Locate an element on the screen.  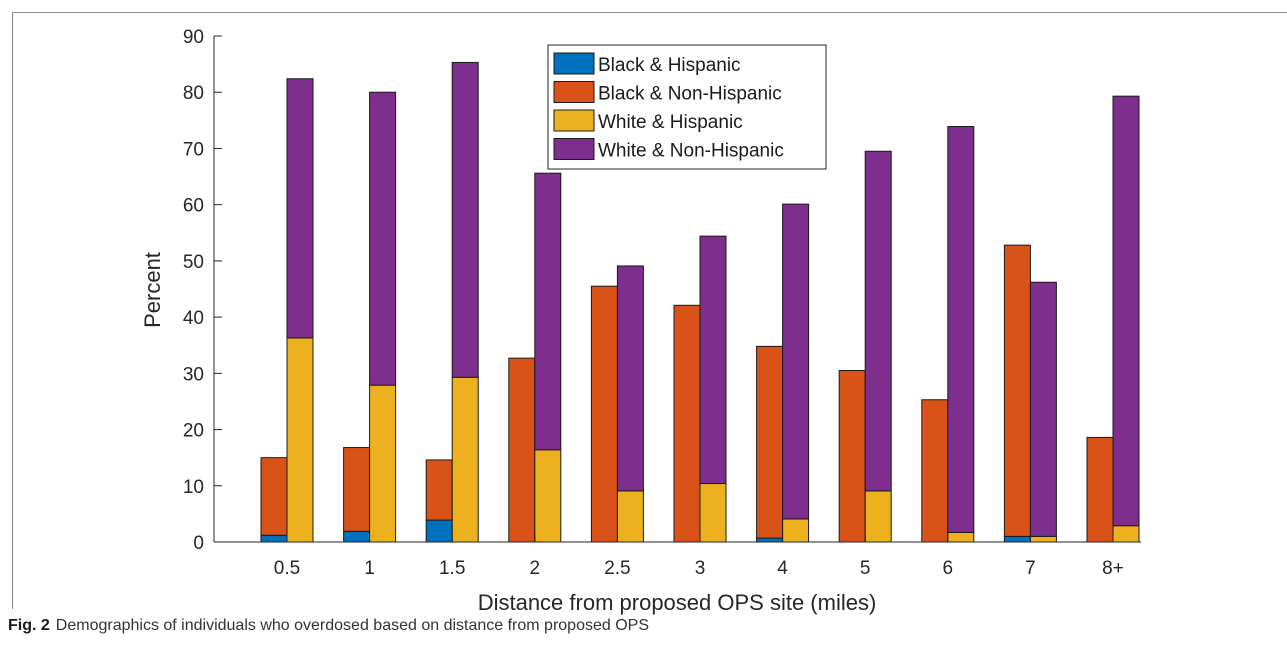
bar-white-hispanic-8plus is located at coordinates (1126, 534).